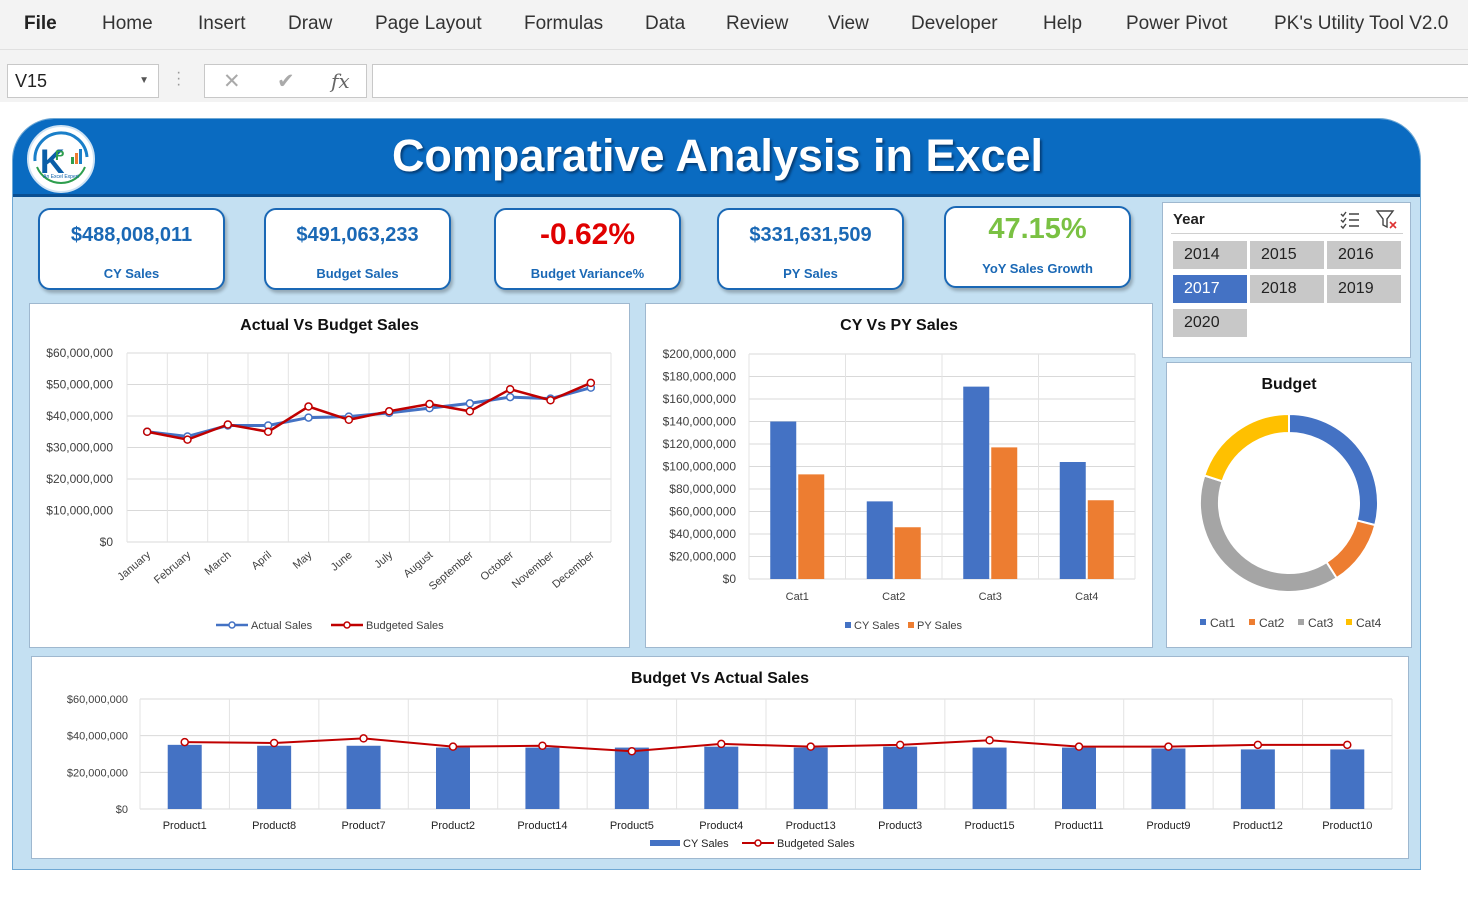  I want to click on x-tick-label: Product15, so click(989, 826).